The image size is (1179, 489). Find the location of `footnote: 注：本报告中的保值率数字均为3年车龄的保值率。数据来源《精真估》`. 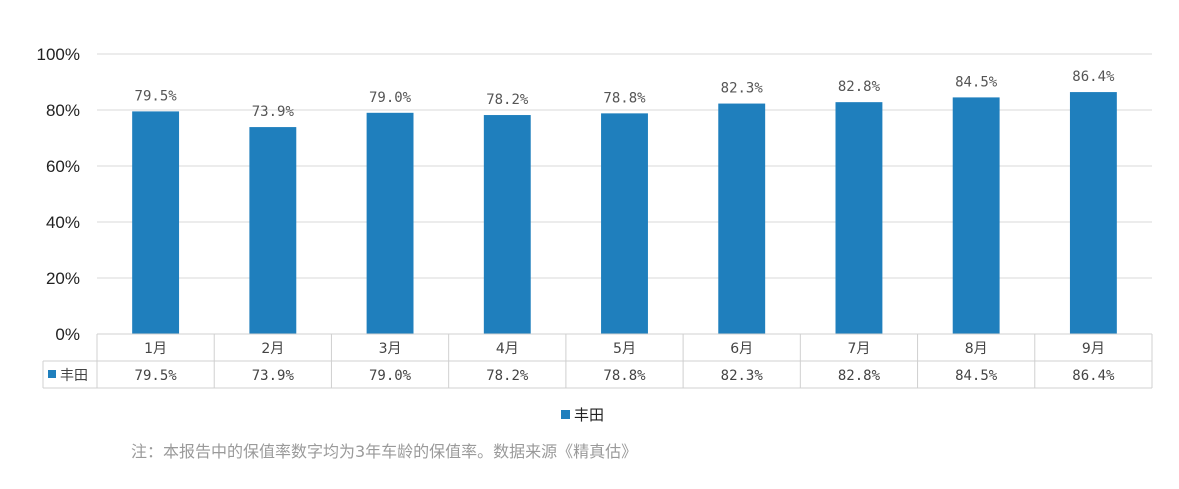

footnote: 注：本报告中的保值率数字均为3年车龄的保值率。数据来源《精真估》 is located at coordinates (384, 451).